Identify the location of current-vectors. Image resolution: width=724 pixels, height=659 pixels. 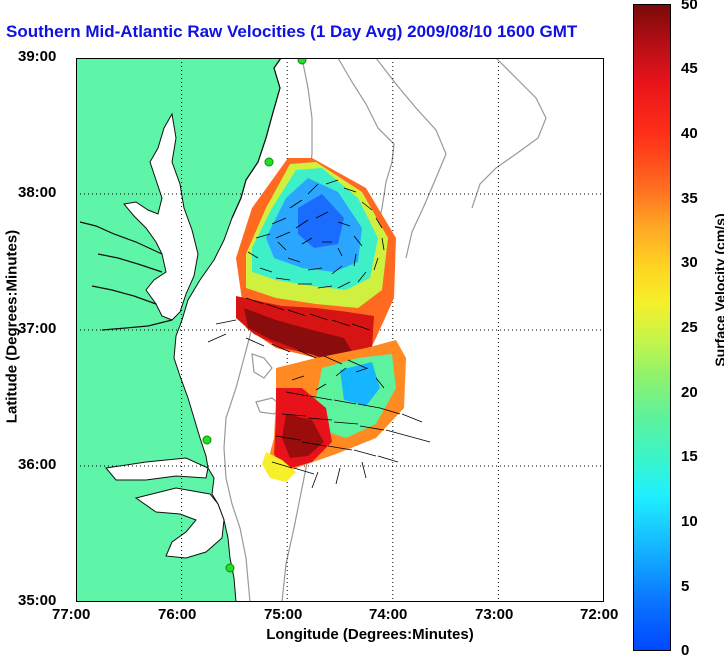
(319, 334).